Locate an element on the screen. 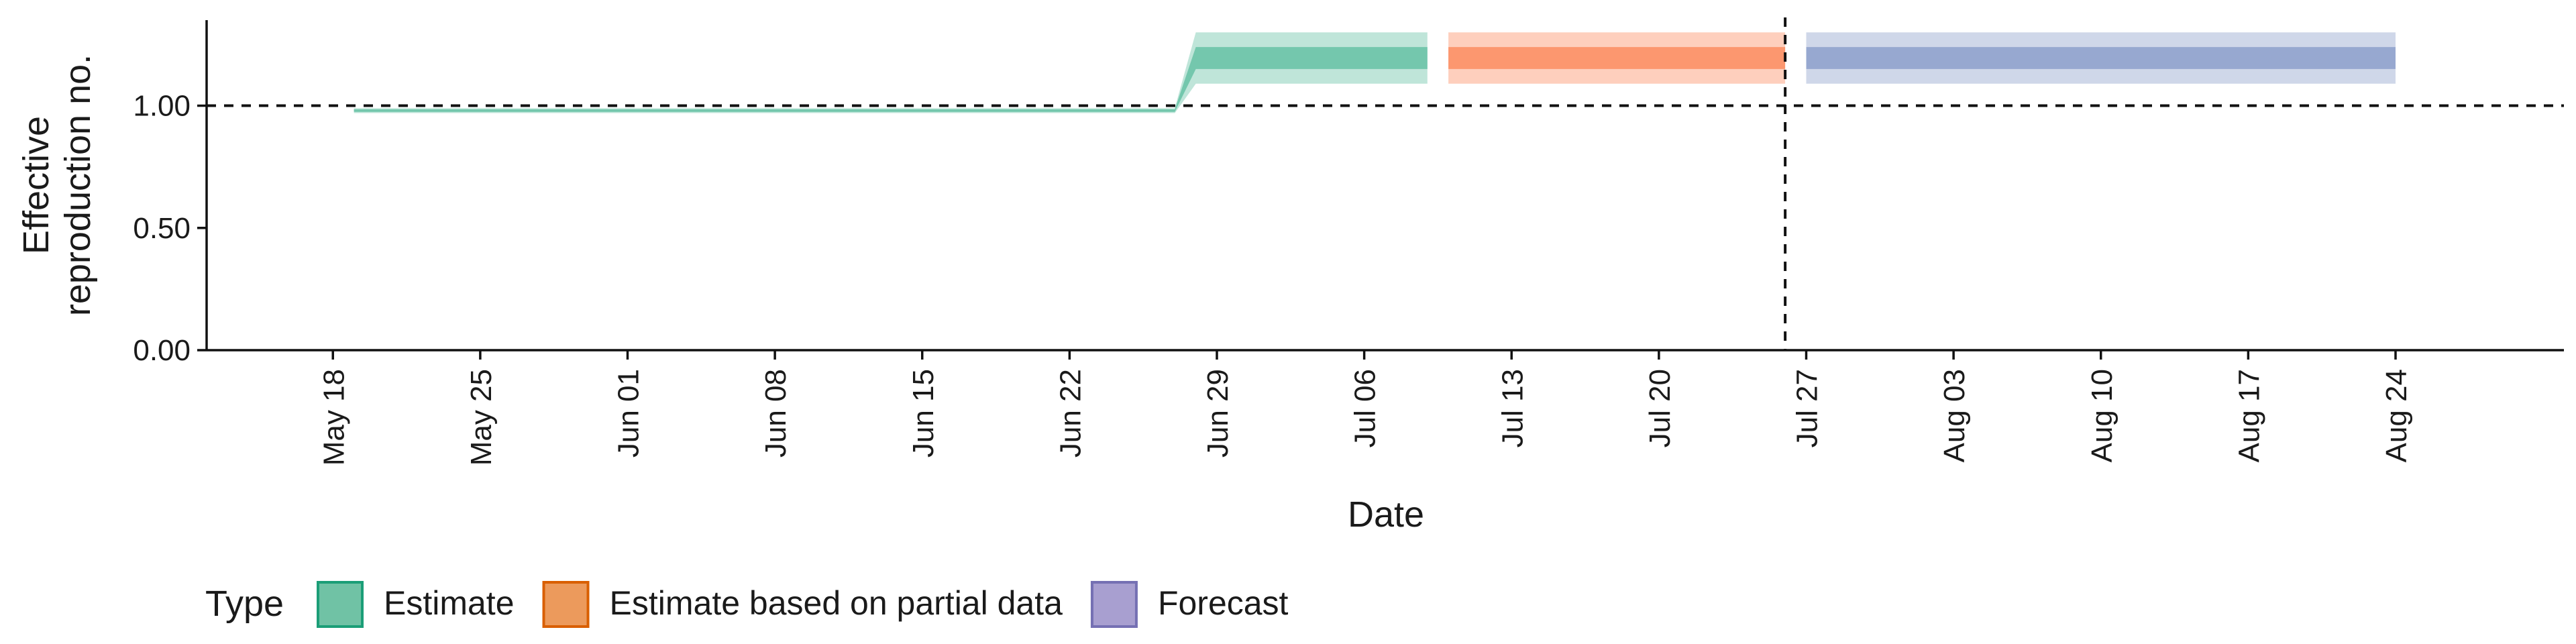  x-tick-label: Jun 22 is located at coordinates (1070, 413).